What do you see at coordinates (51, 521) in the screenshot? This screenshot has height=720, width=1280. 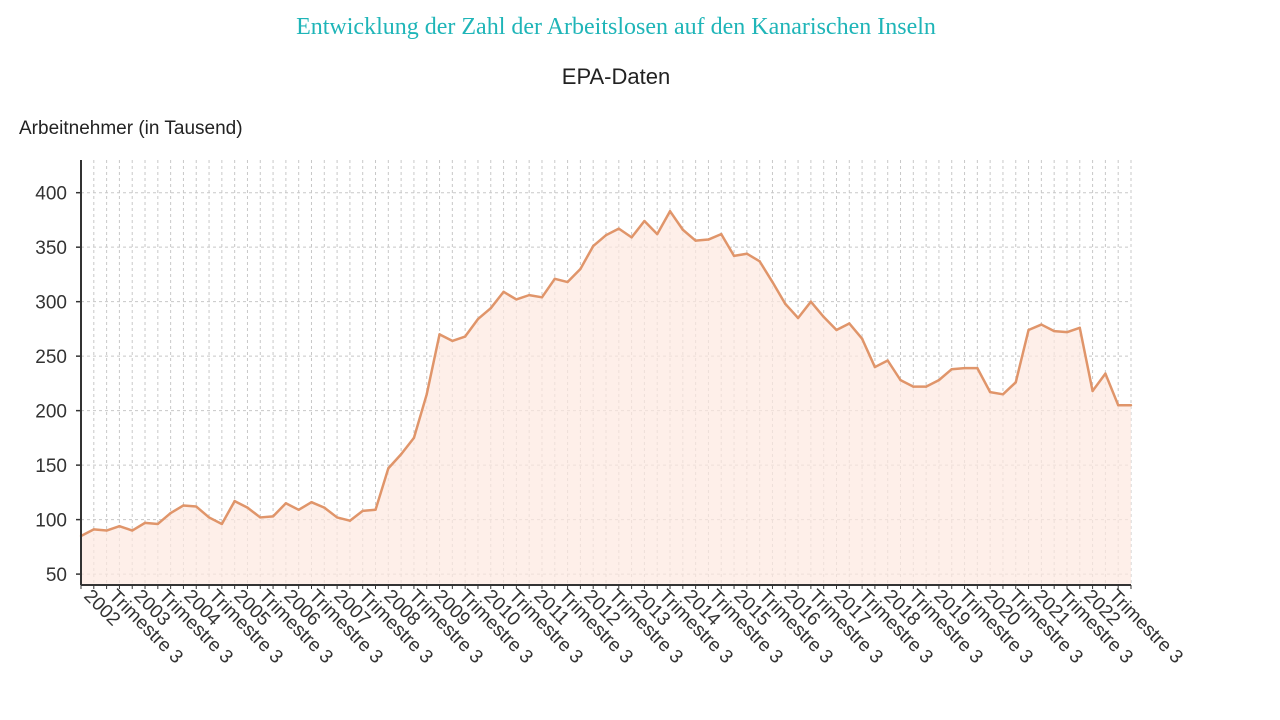 I see `y-tick-label: 100` at bounding box center [51, 521].